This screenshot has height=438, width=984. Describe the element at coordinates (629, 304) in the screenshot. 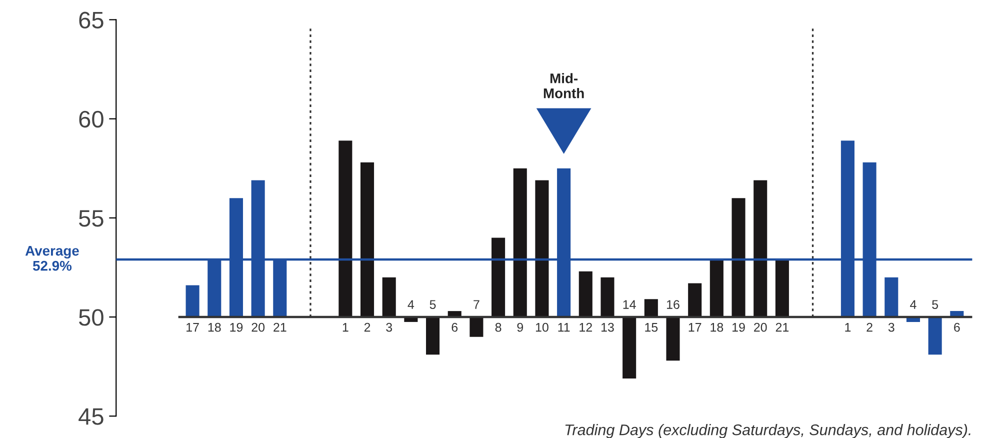

I see `x-tick-label: 14` at that location.